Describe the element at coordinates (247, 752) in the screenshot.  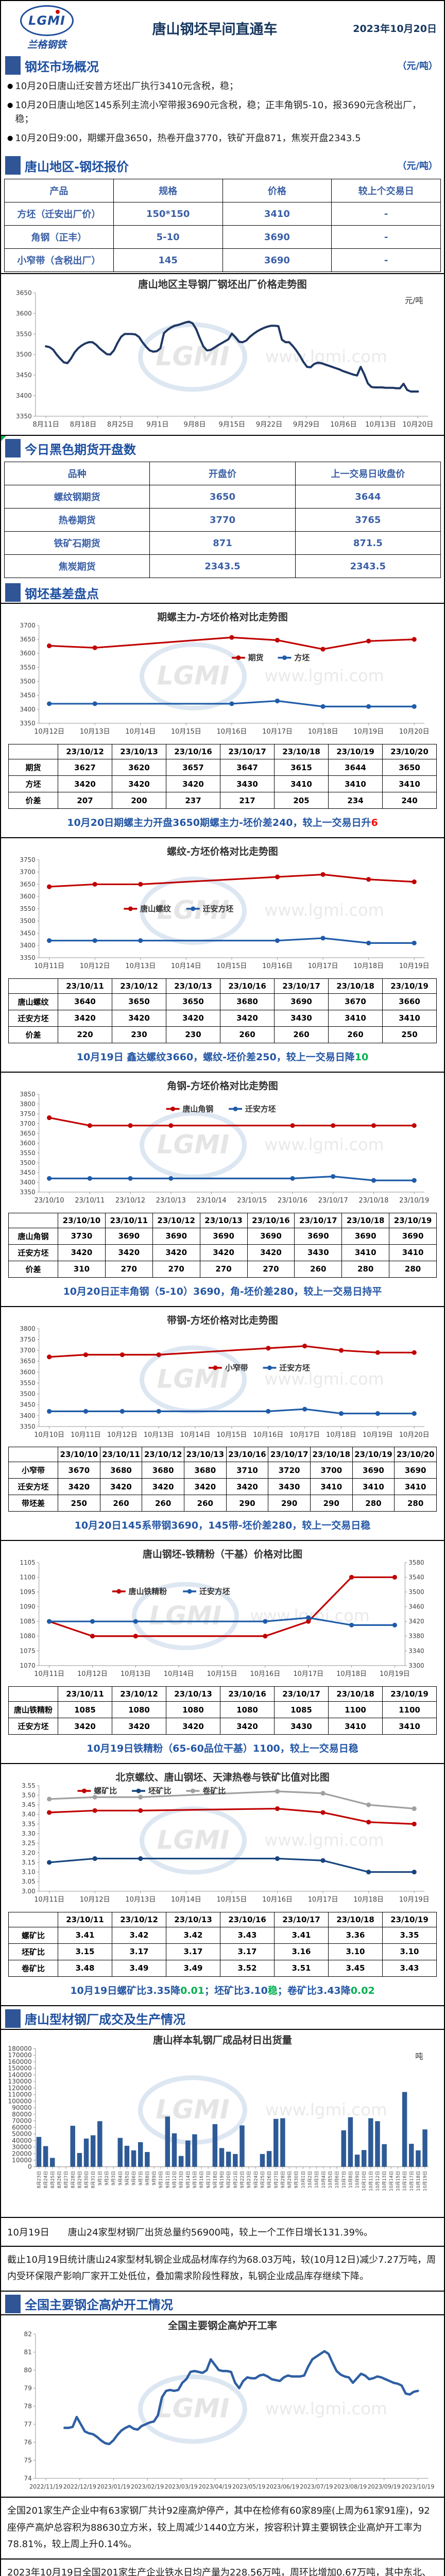
I see `column-header: 23/10/17` at that location.